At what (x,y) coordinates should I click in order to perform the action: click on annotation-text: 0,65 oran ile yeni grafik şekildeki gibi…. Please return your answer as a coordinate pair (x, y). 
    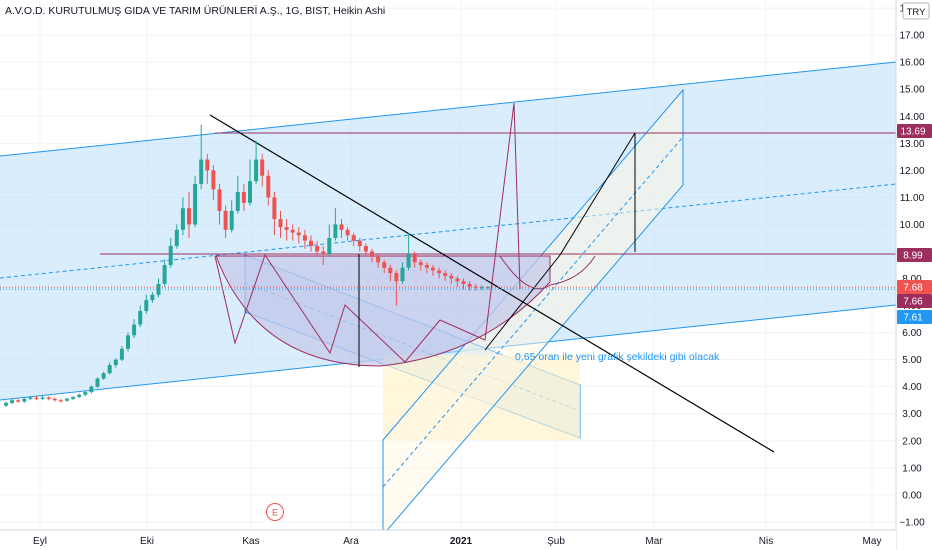
    Looking at the image, I should click on (617, 357).